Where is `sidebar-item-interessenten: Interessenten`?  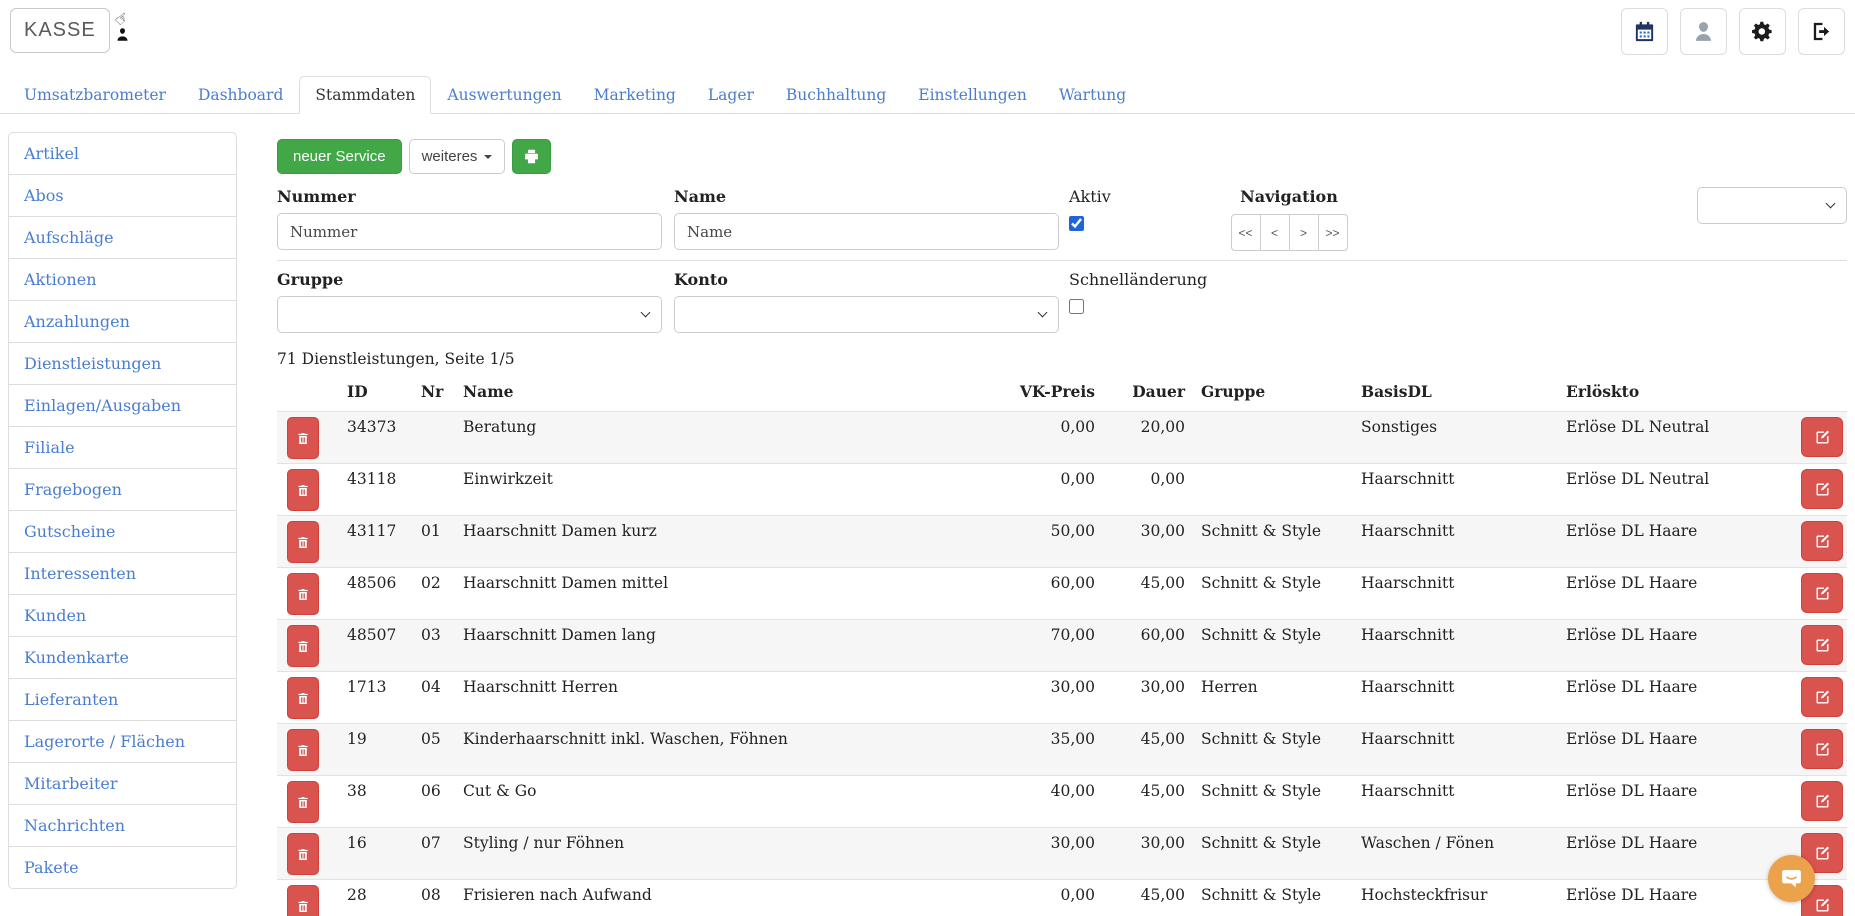
sidebar-item-interessenten: Interessenten is located at coordinates (122, 573).